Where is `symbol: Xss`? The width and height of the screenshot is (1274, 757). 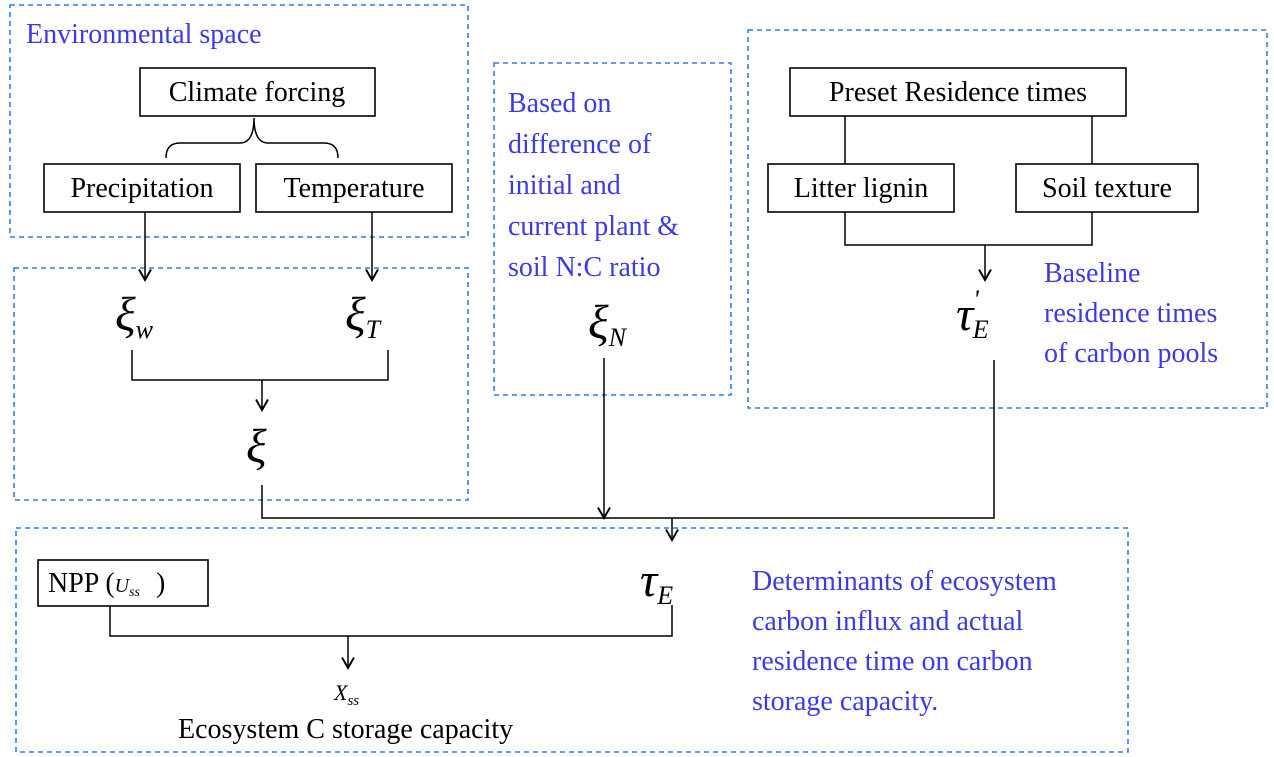
symbol: Xss is located at coordinates (346, 694).